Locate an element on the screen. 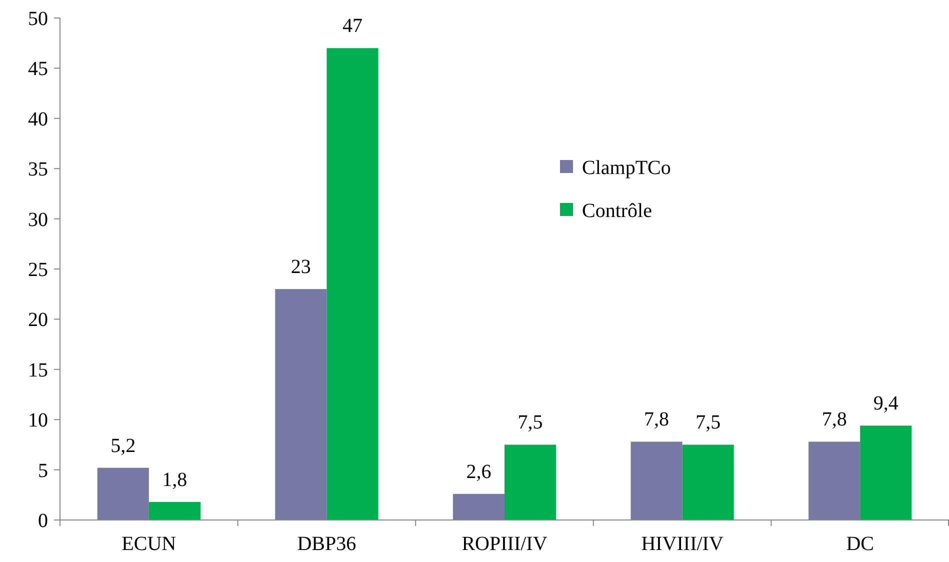 The height and width of the screenshot is (562, 949). x-tick-label: HIVIII/IV is located at coordinates (682, 544).